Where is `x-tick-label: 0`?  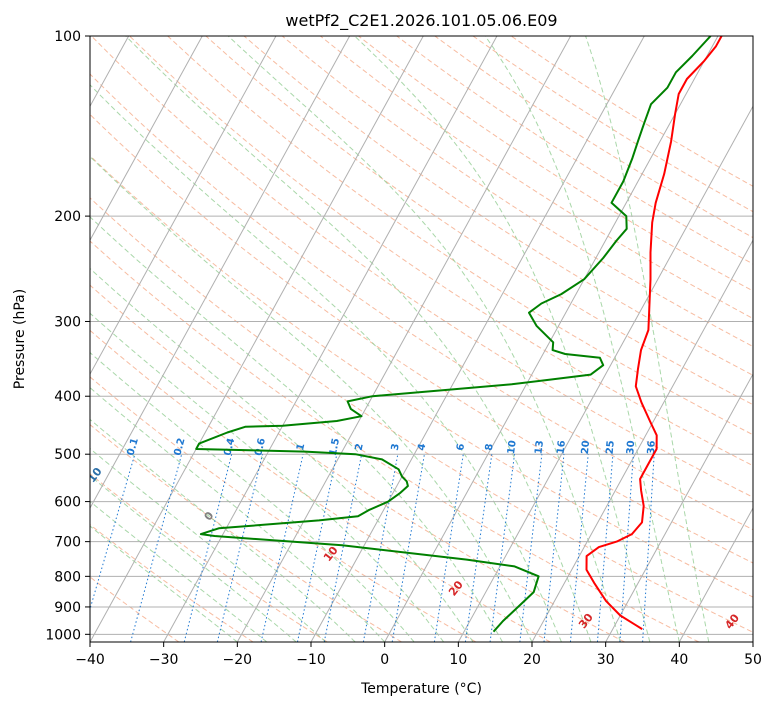 x-tick-label: 0 is located at coordinates (384, 660).